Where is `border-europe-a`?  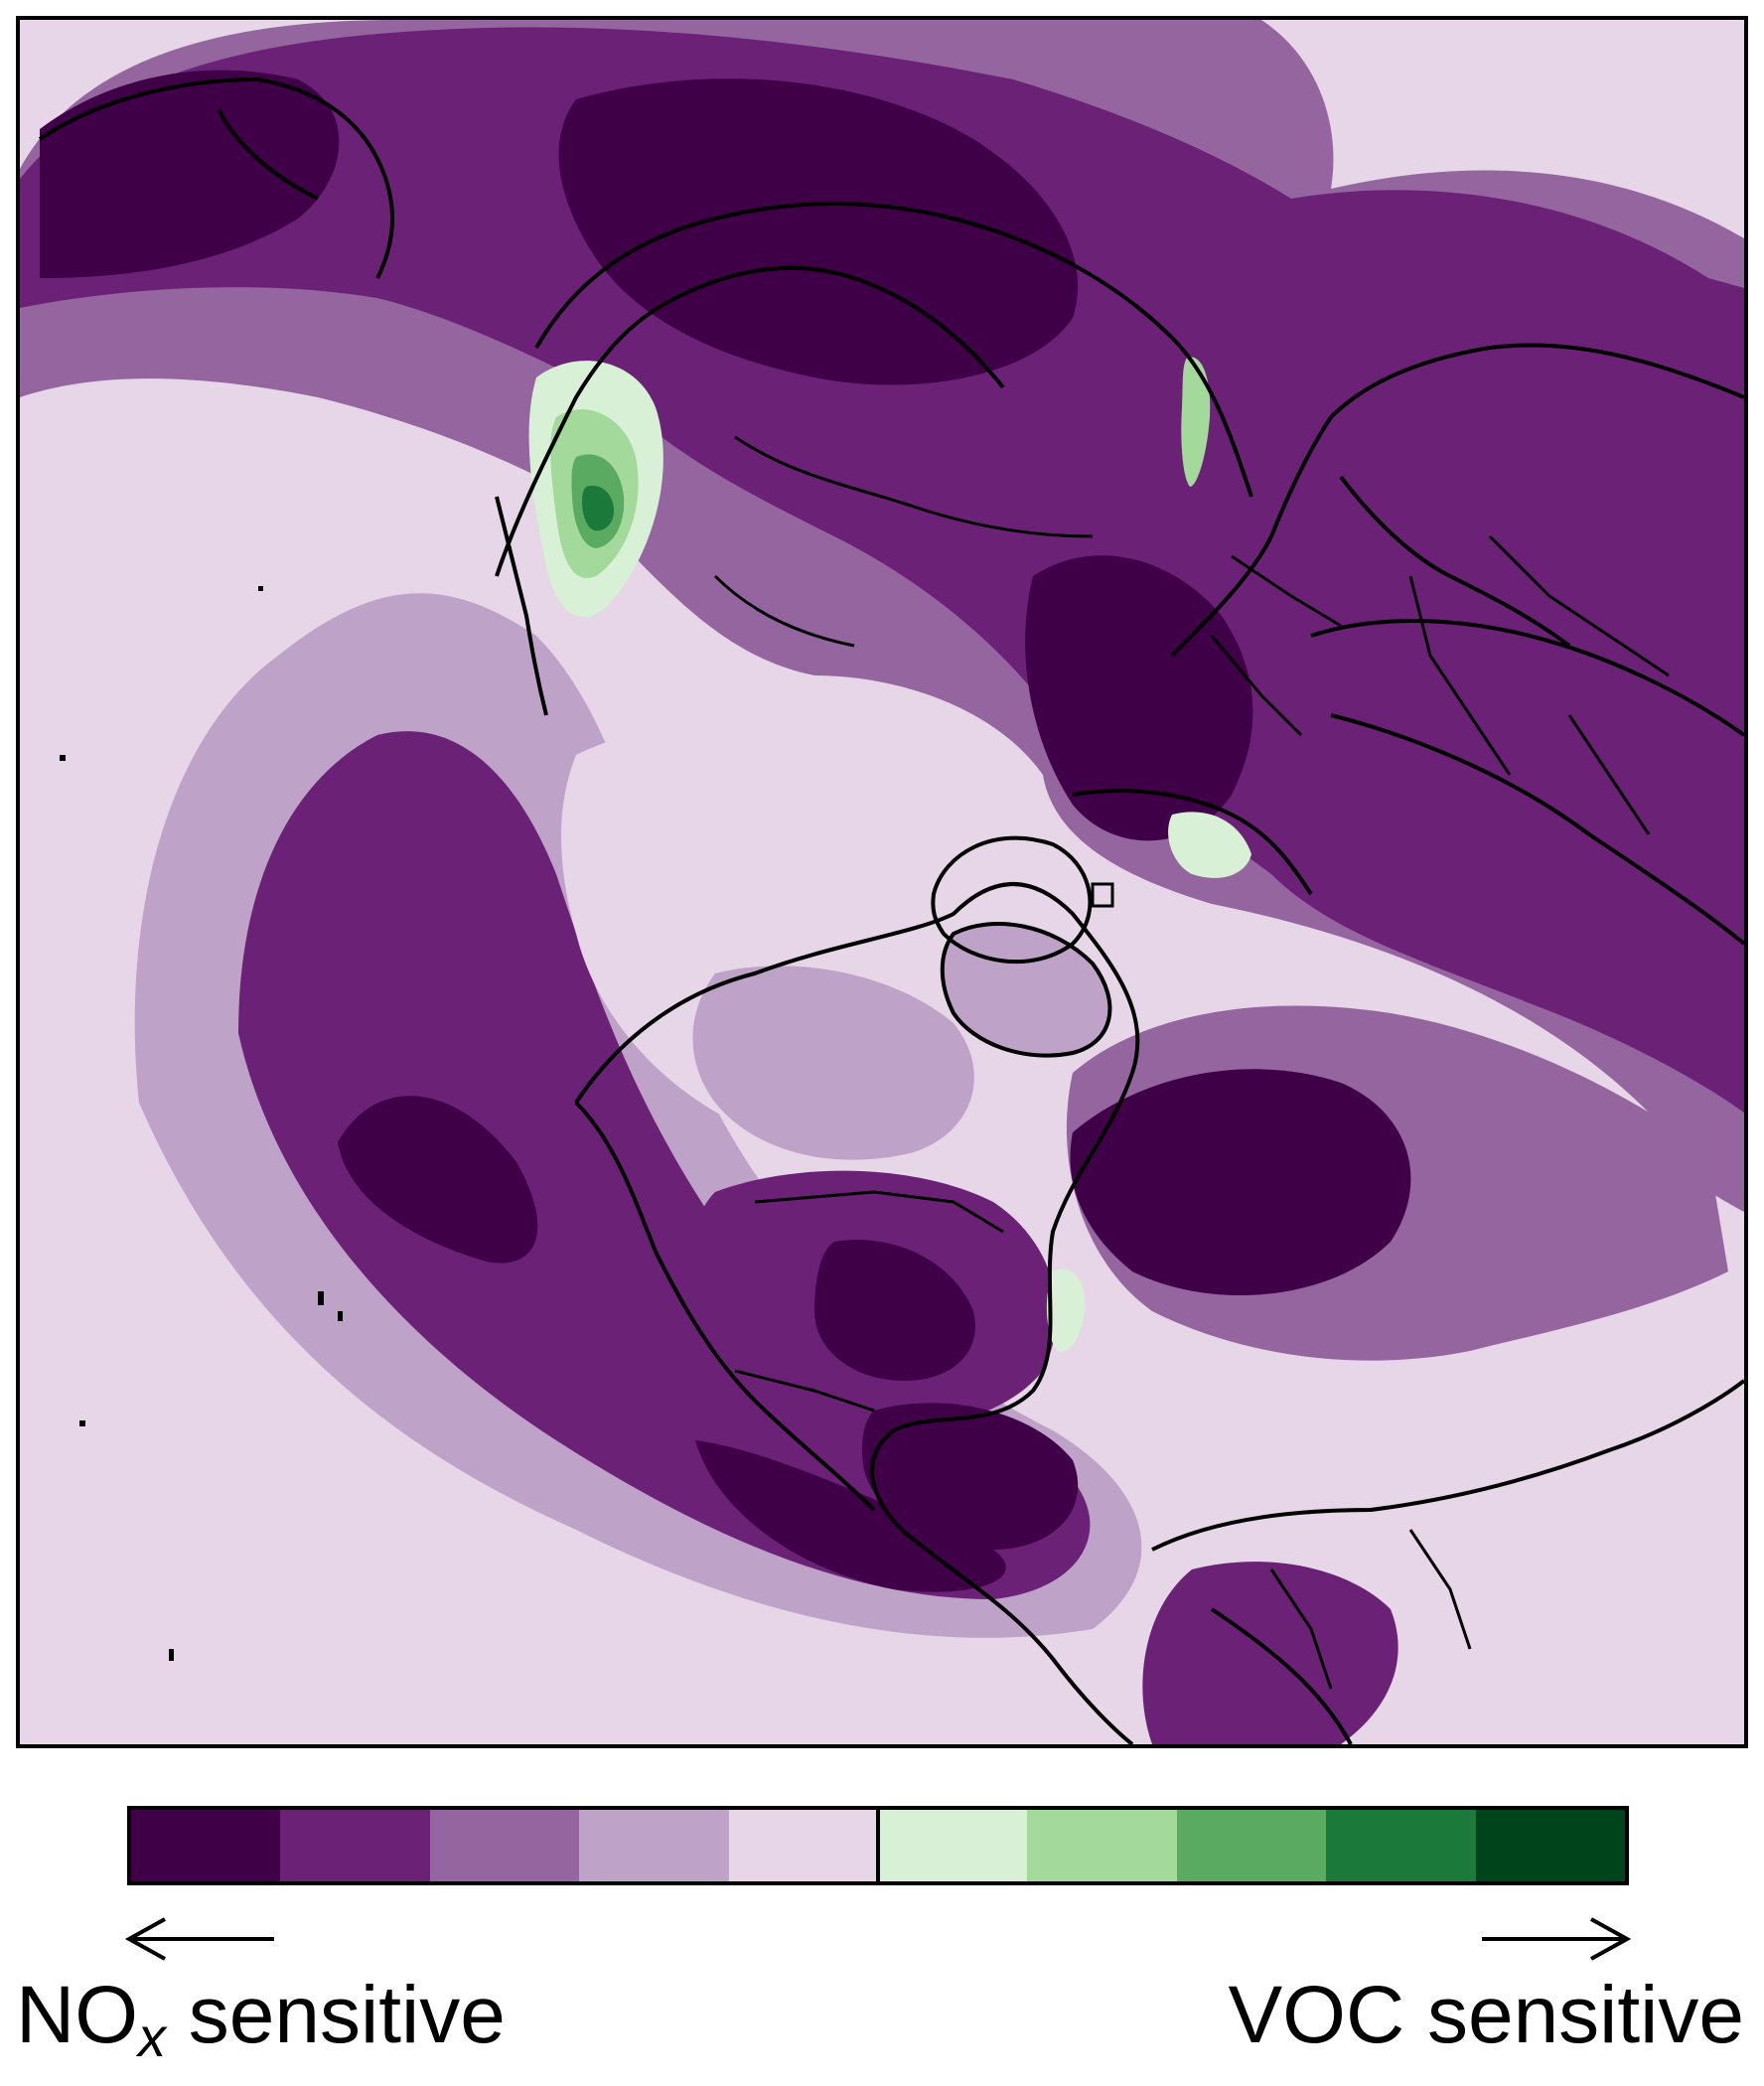 border-europe-a is located at coordinates (1256, 686).